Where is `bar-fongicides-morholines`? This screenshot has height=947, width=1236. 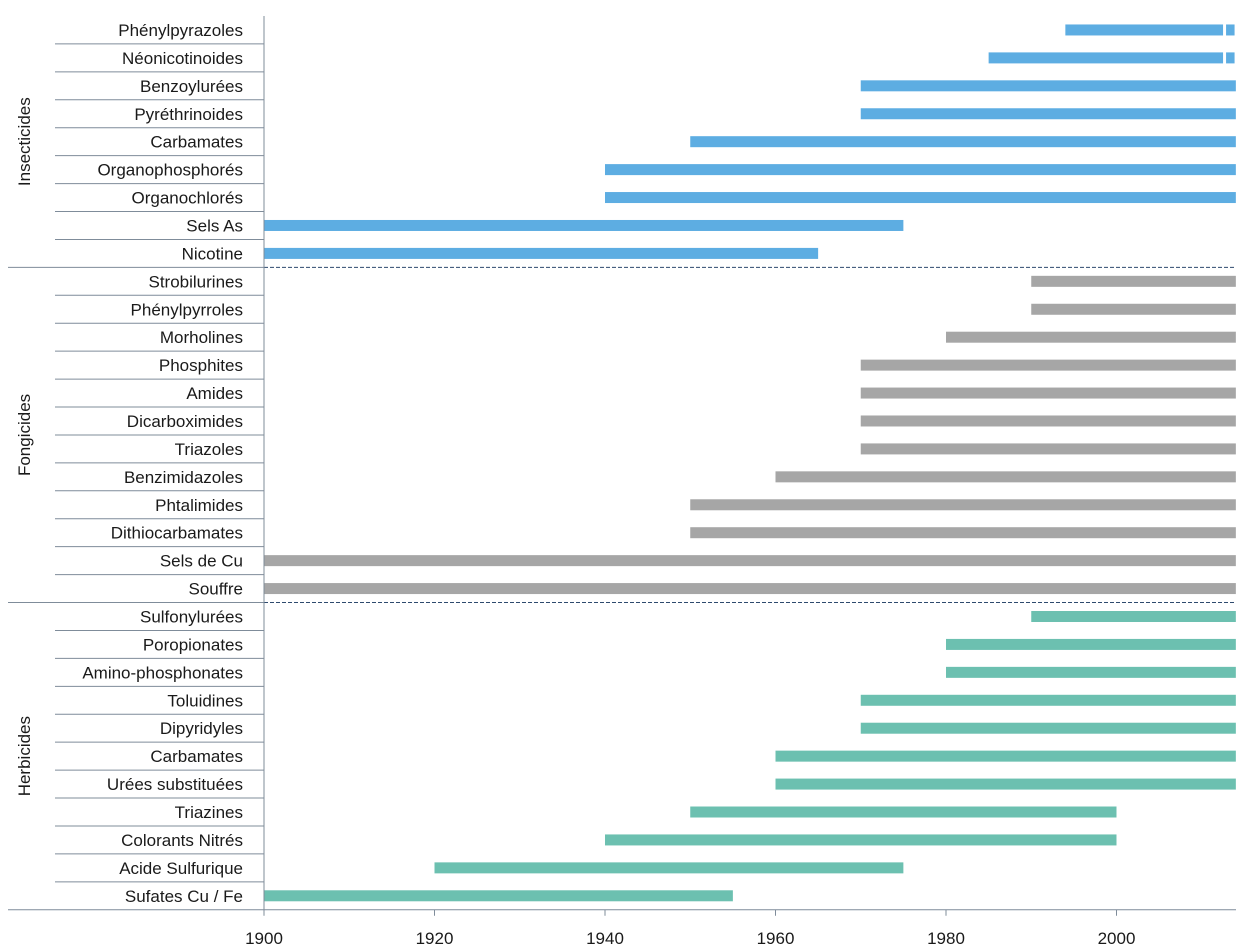
bar-fongicides-morholines is located at coordinates (1091, 337).